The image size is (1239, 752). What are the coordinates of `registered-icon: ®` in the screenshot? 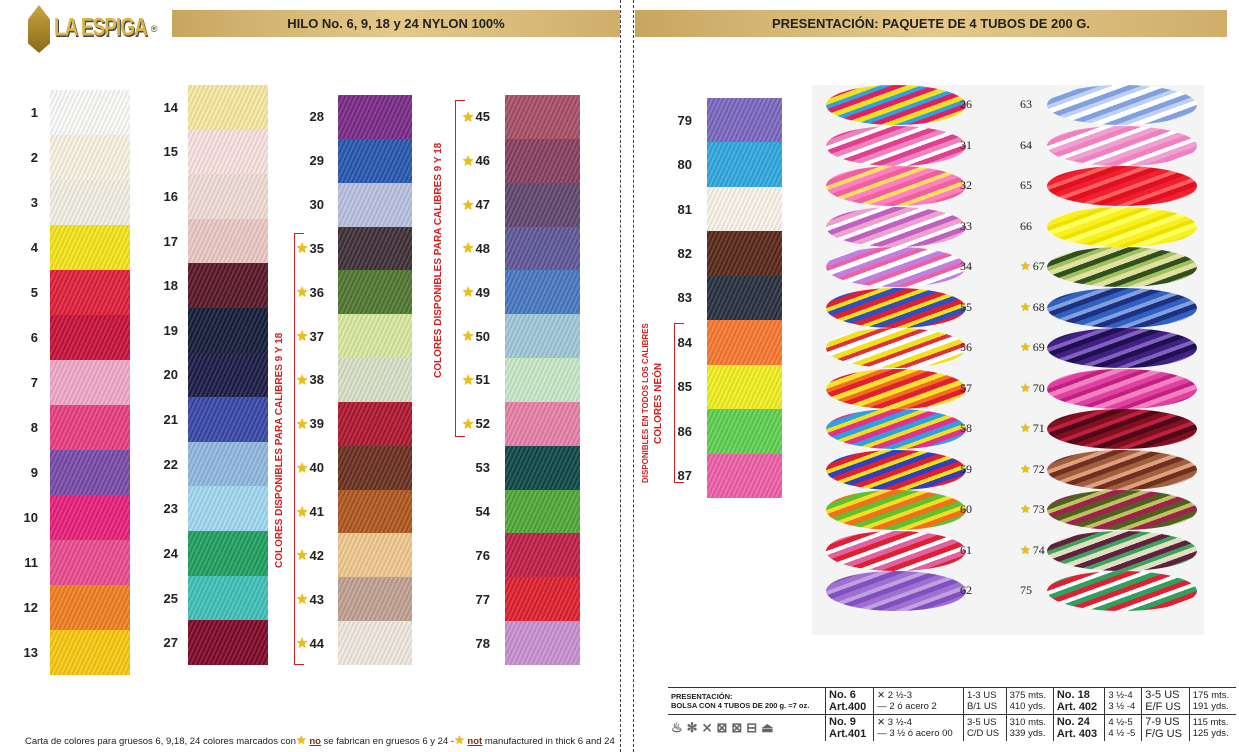 It's located at (154, 29).